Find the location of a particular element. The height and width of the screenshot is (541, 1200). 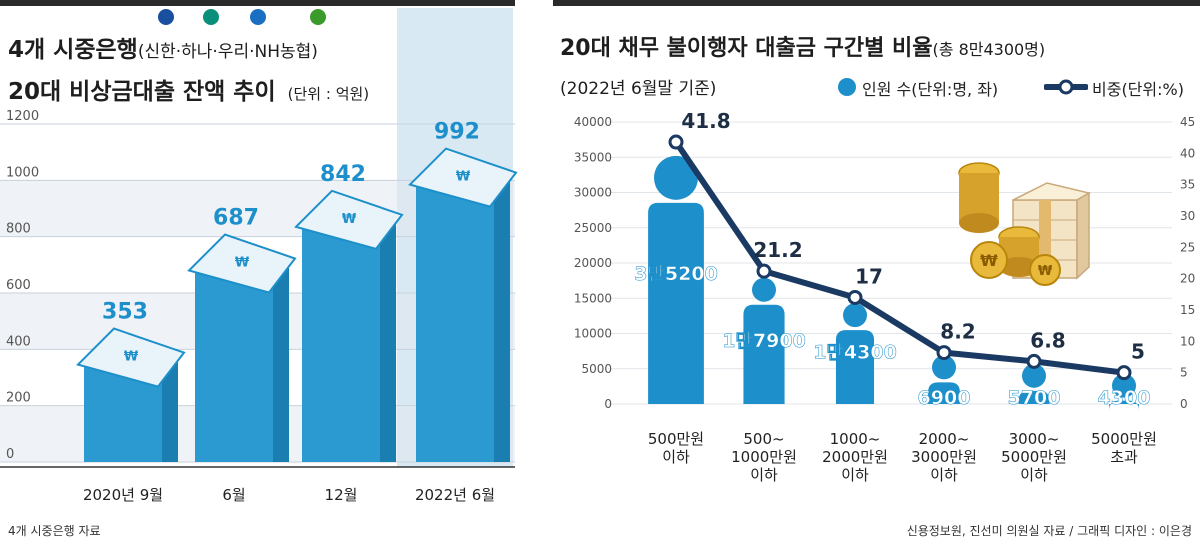

right-source: 신용정보원, 진선미 의원실 자료 / 그래픽 디자인 : 이은경 is located at coordinates (1049, 531).